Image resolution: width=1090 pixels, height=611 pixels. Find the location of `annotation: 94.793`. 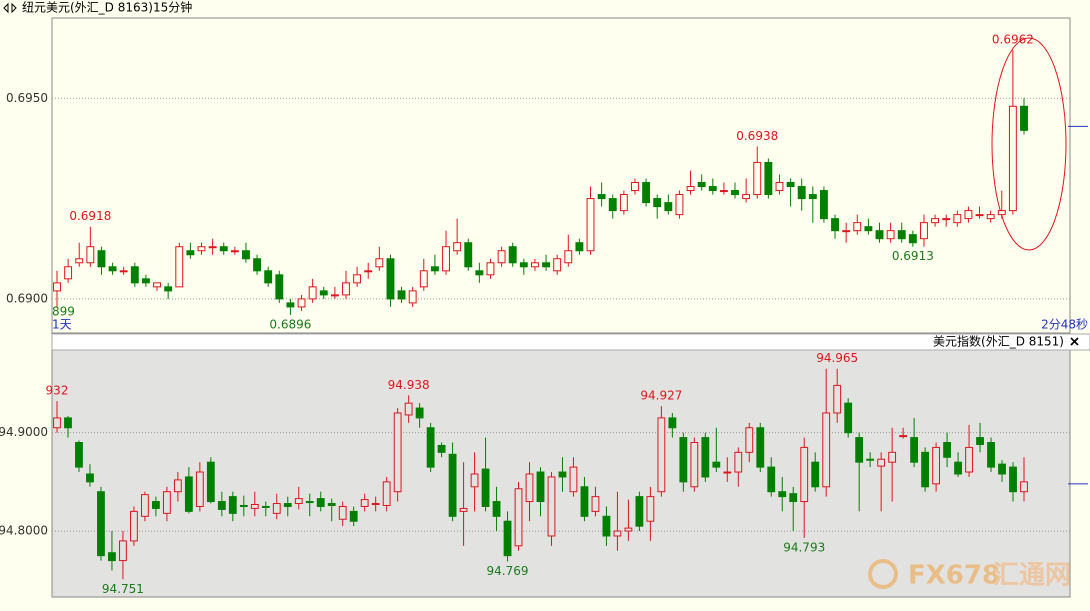

annotation: 94.793 is located at coordinates (804, 547).